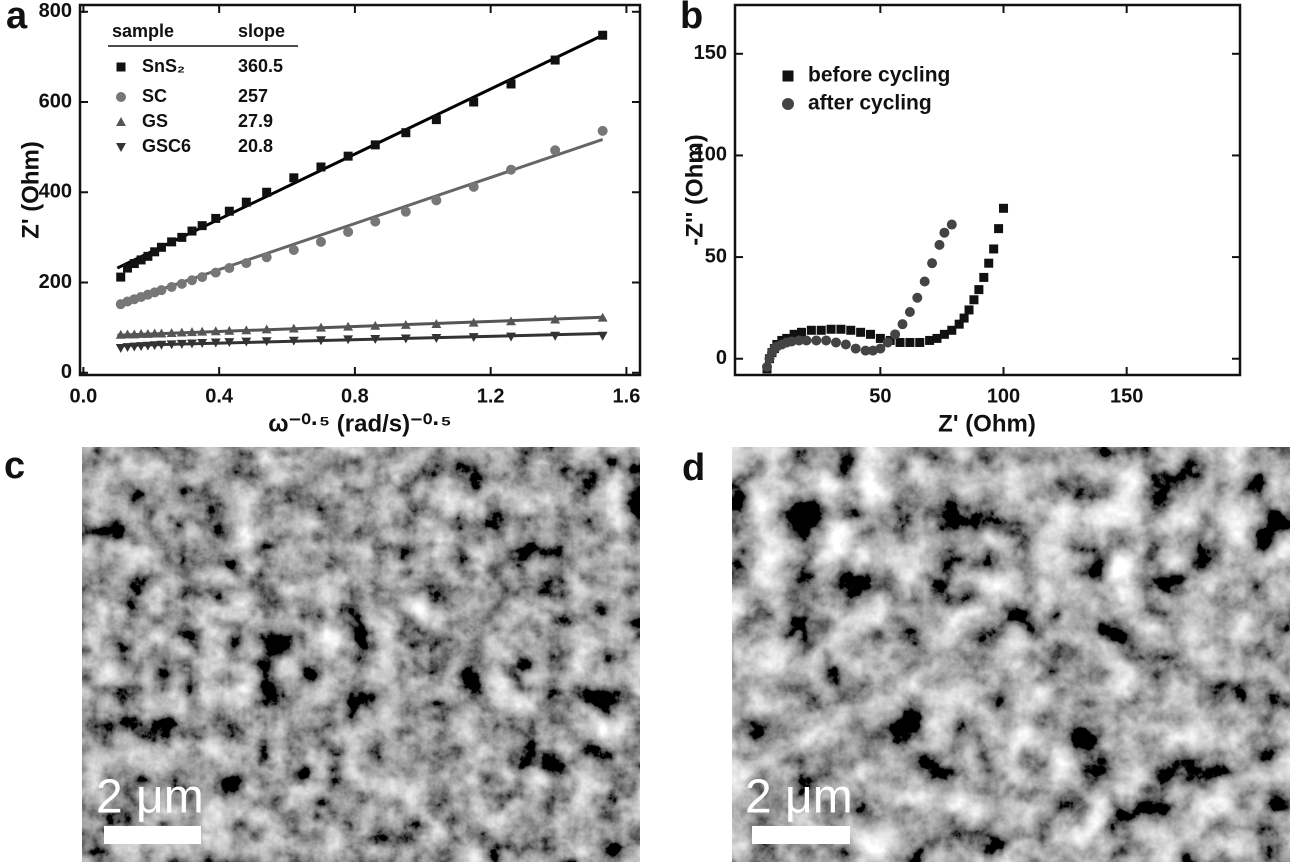 This screenshot has width=1299, height=867. Describe the element at coordinates (801, 835) in the screenshot. I see `scale-bar` at that location.